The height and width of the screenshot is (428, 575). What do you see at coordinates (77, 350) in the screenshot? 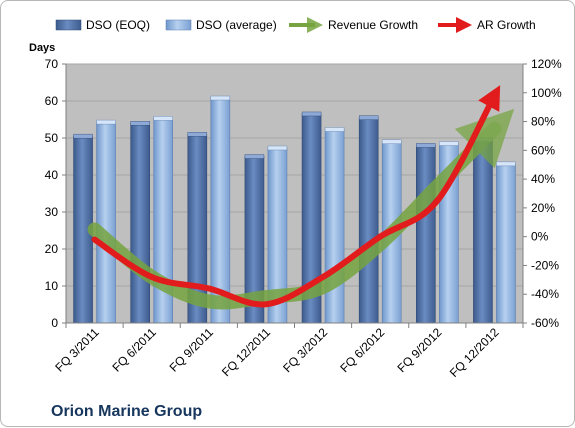
I see `x-tick-label: FQ 3/2011` at bounding box center [77, 350].